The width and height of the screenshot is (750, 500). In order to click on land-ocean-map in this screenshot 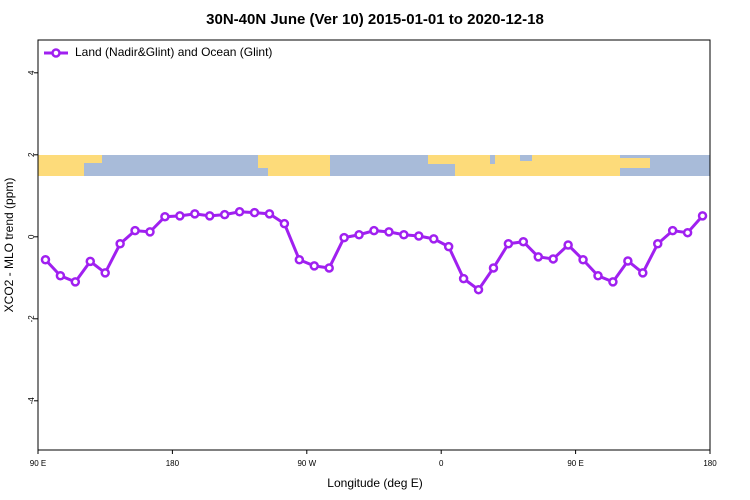, I will do `click(374, 165)`.